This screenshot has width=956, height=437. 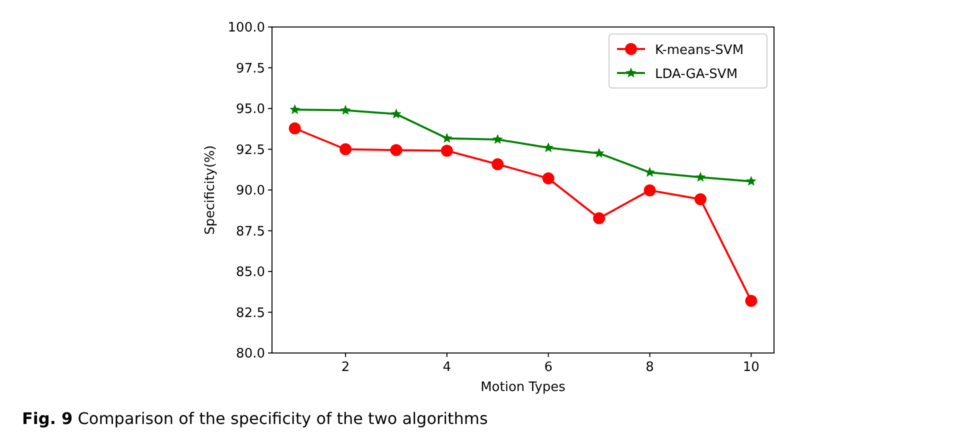 I want to click on x-axis-title: Motion Types, so click(x=523, y=387).